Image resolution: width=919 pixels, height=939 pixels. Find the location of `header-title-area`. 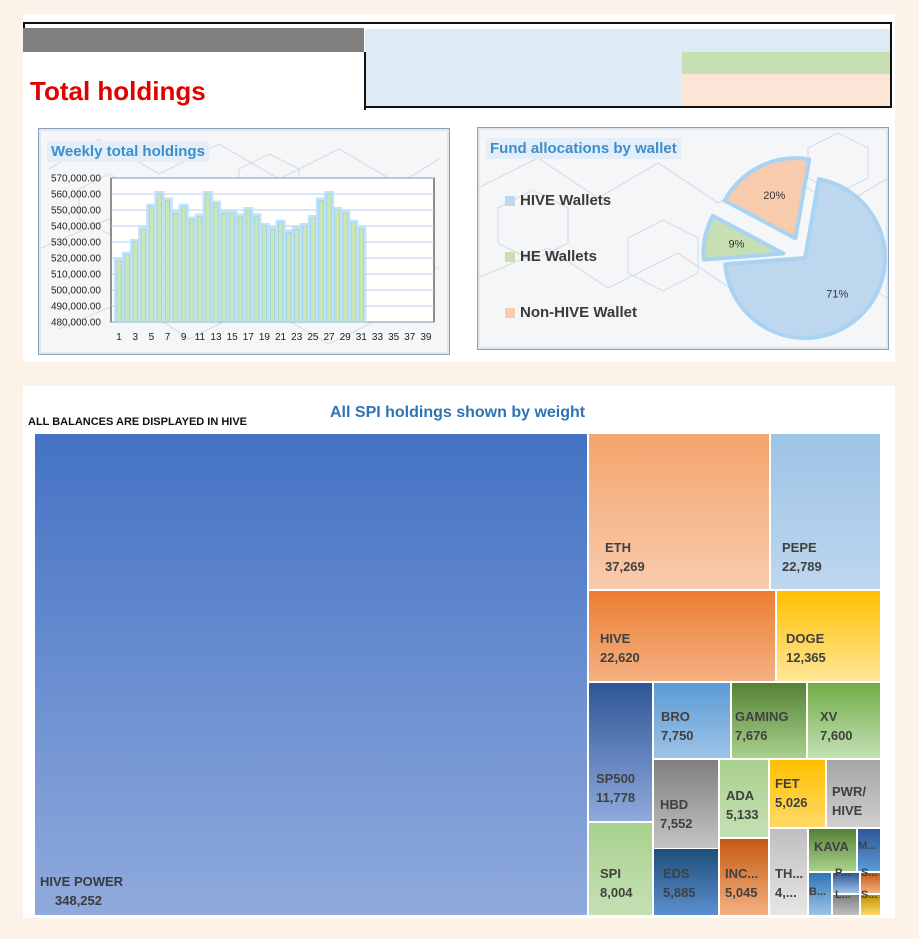

header-title-area is located at coordinates (193, 81).